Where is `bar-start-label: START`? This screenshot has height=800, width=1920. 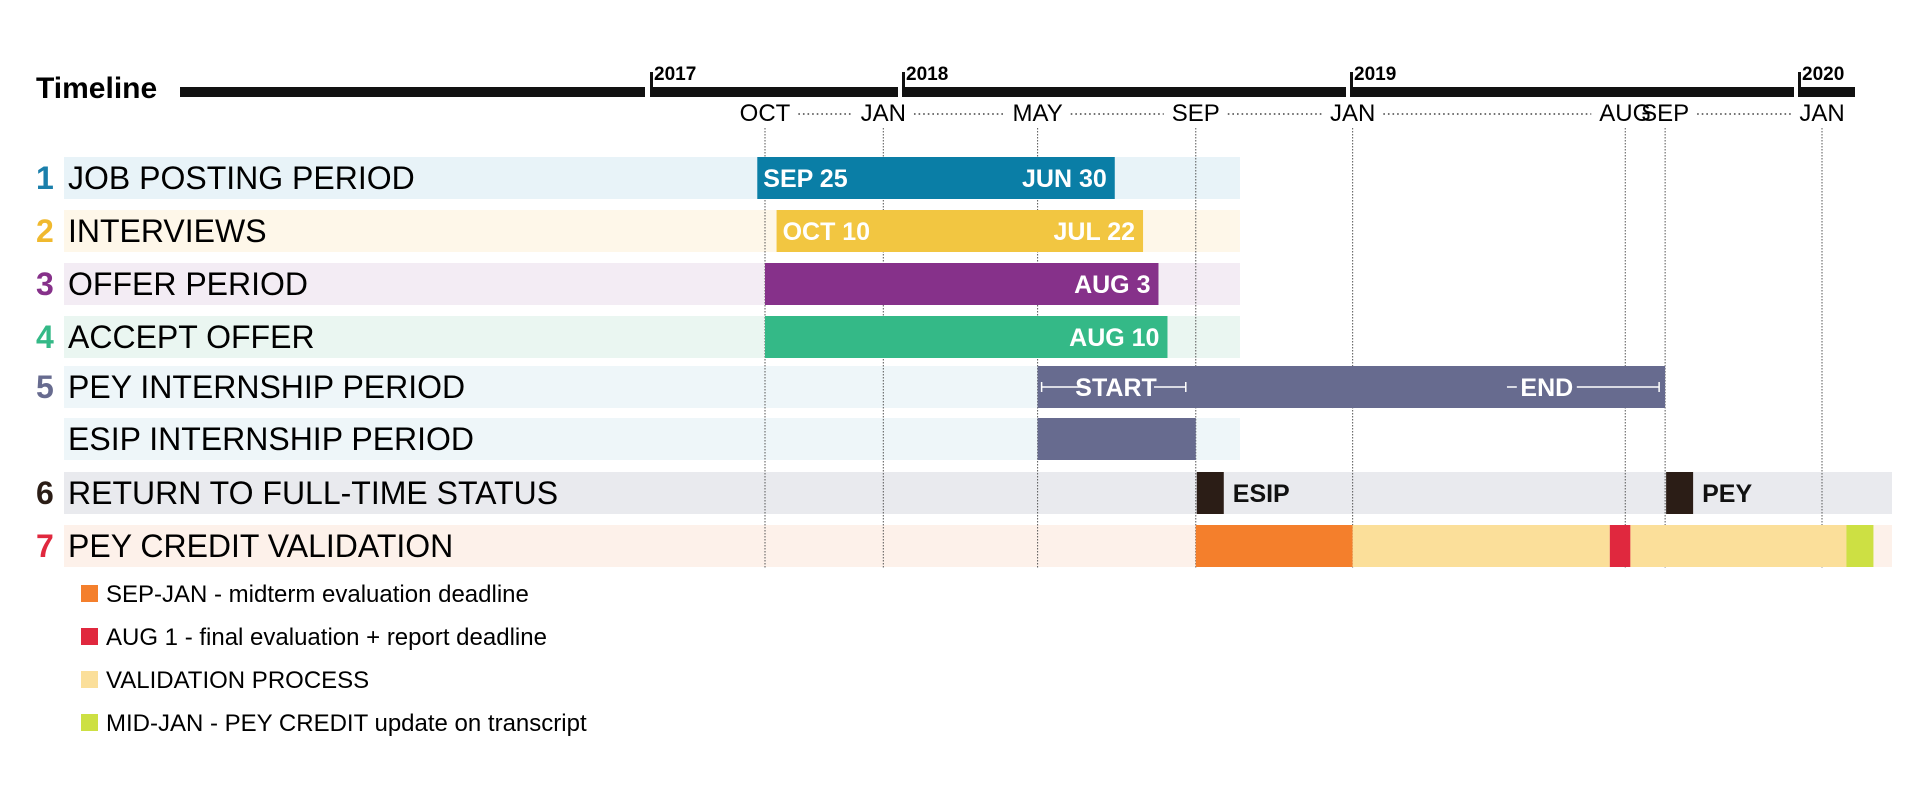 bar-start-label: START is located at coordinates (1115, 388).